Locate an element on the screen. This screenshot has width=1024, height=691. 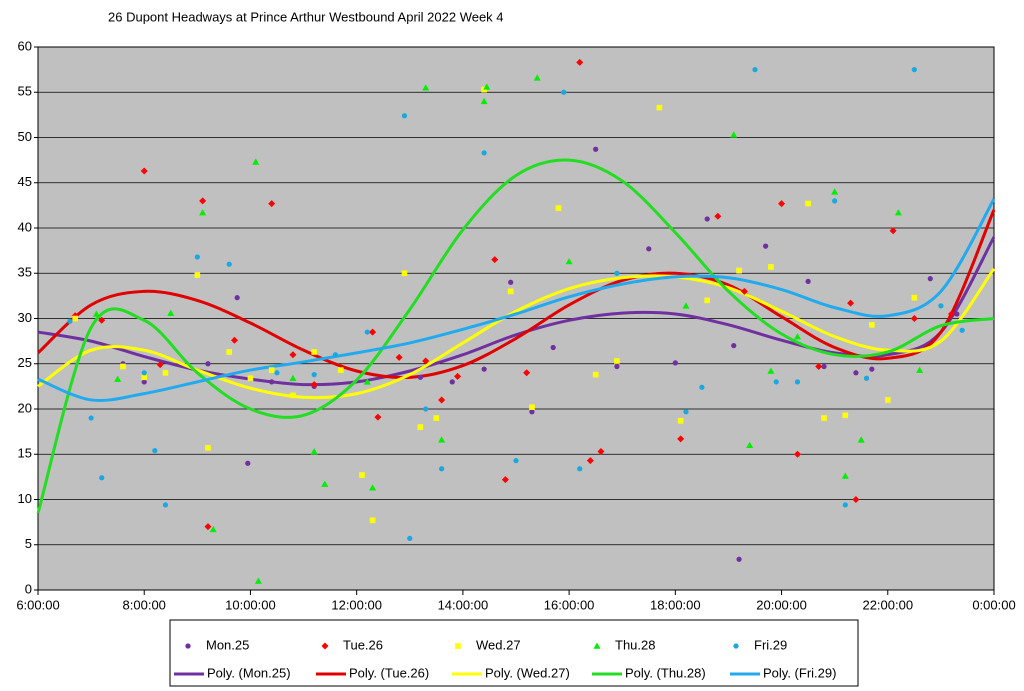
x-tick-label: 0:00:00 is located at coordinates (993, 604).